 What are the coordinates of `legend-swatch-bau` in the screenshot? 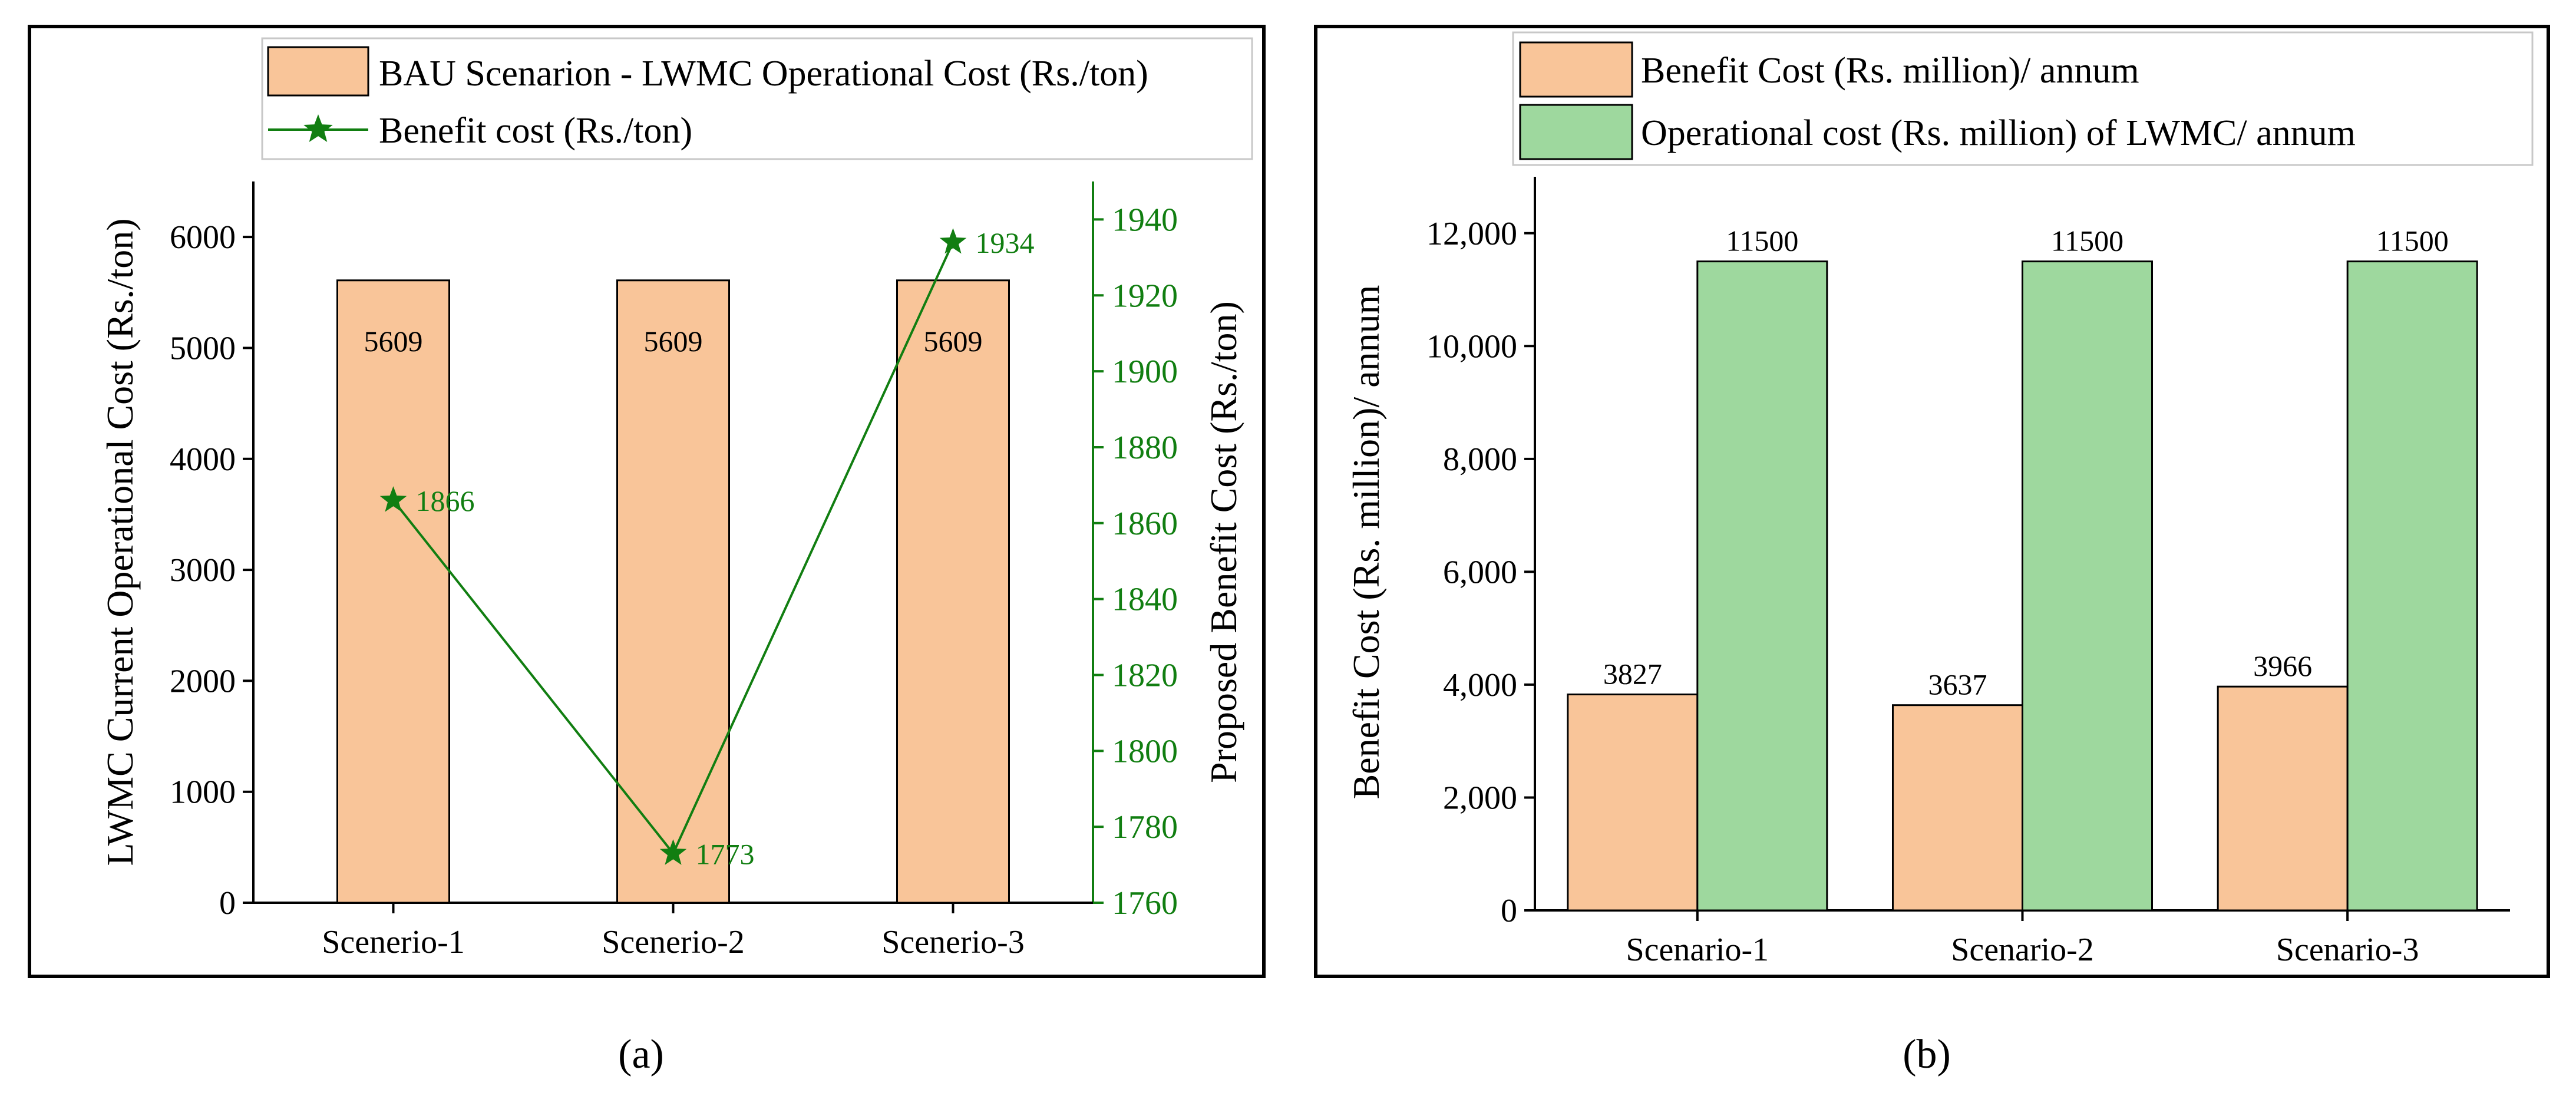 It's located at (318, 71).